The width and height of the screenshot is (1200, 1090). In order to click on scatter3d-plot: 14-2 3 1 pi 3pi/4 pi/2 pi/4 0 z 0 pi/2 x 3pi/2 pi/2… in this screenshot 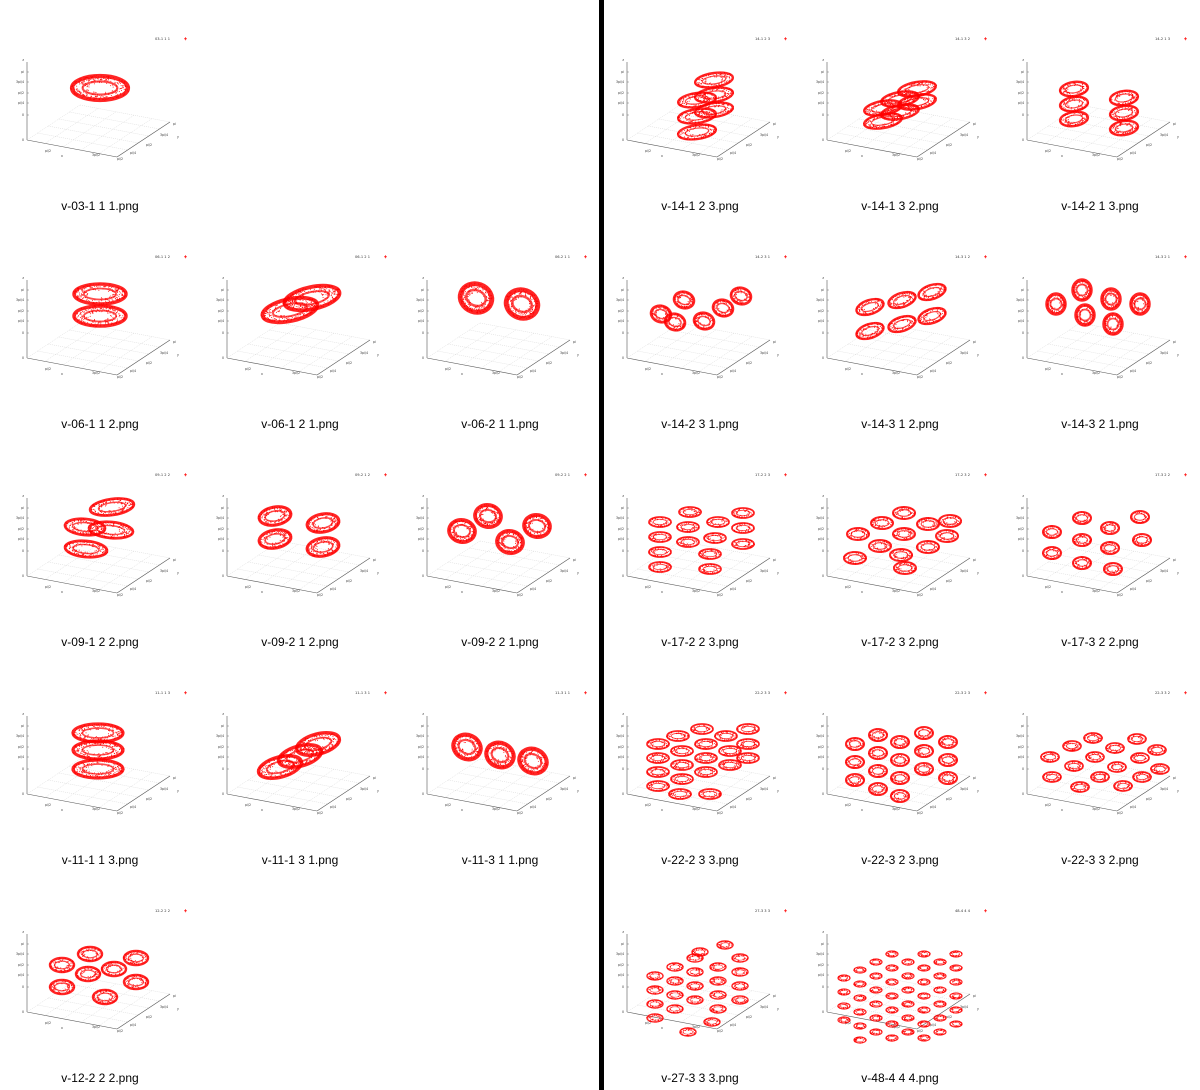, I will do `click(701, 317)`.